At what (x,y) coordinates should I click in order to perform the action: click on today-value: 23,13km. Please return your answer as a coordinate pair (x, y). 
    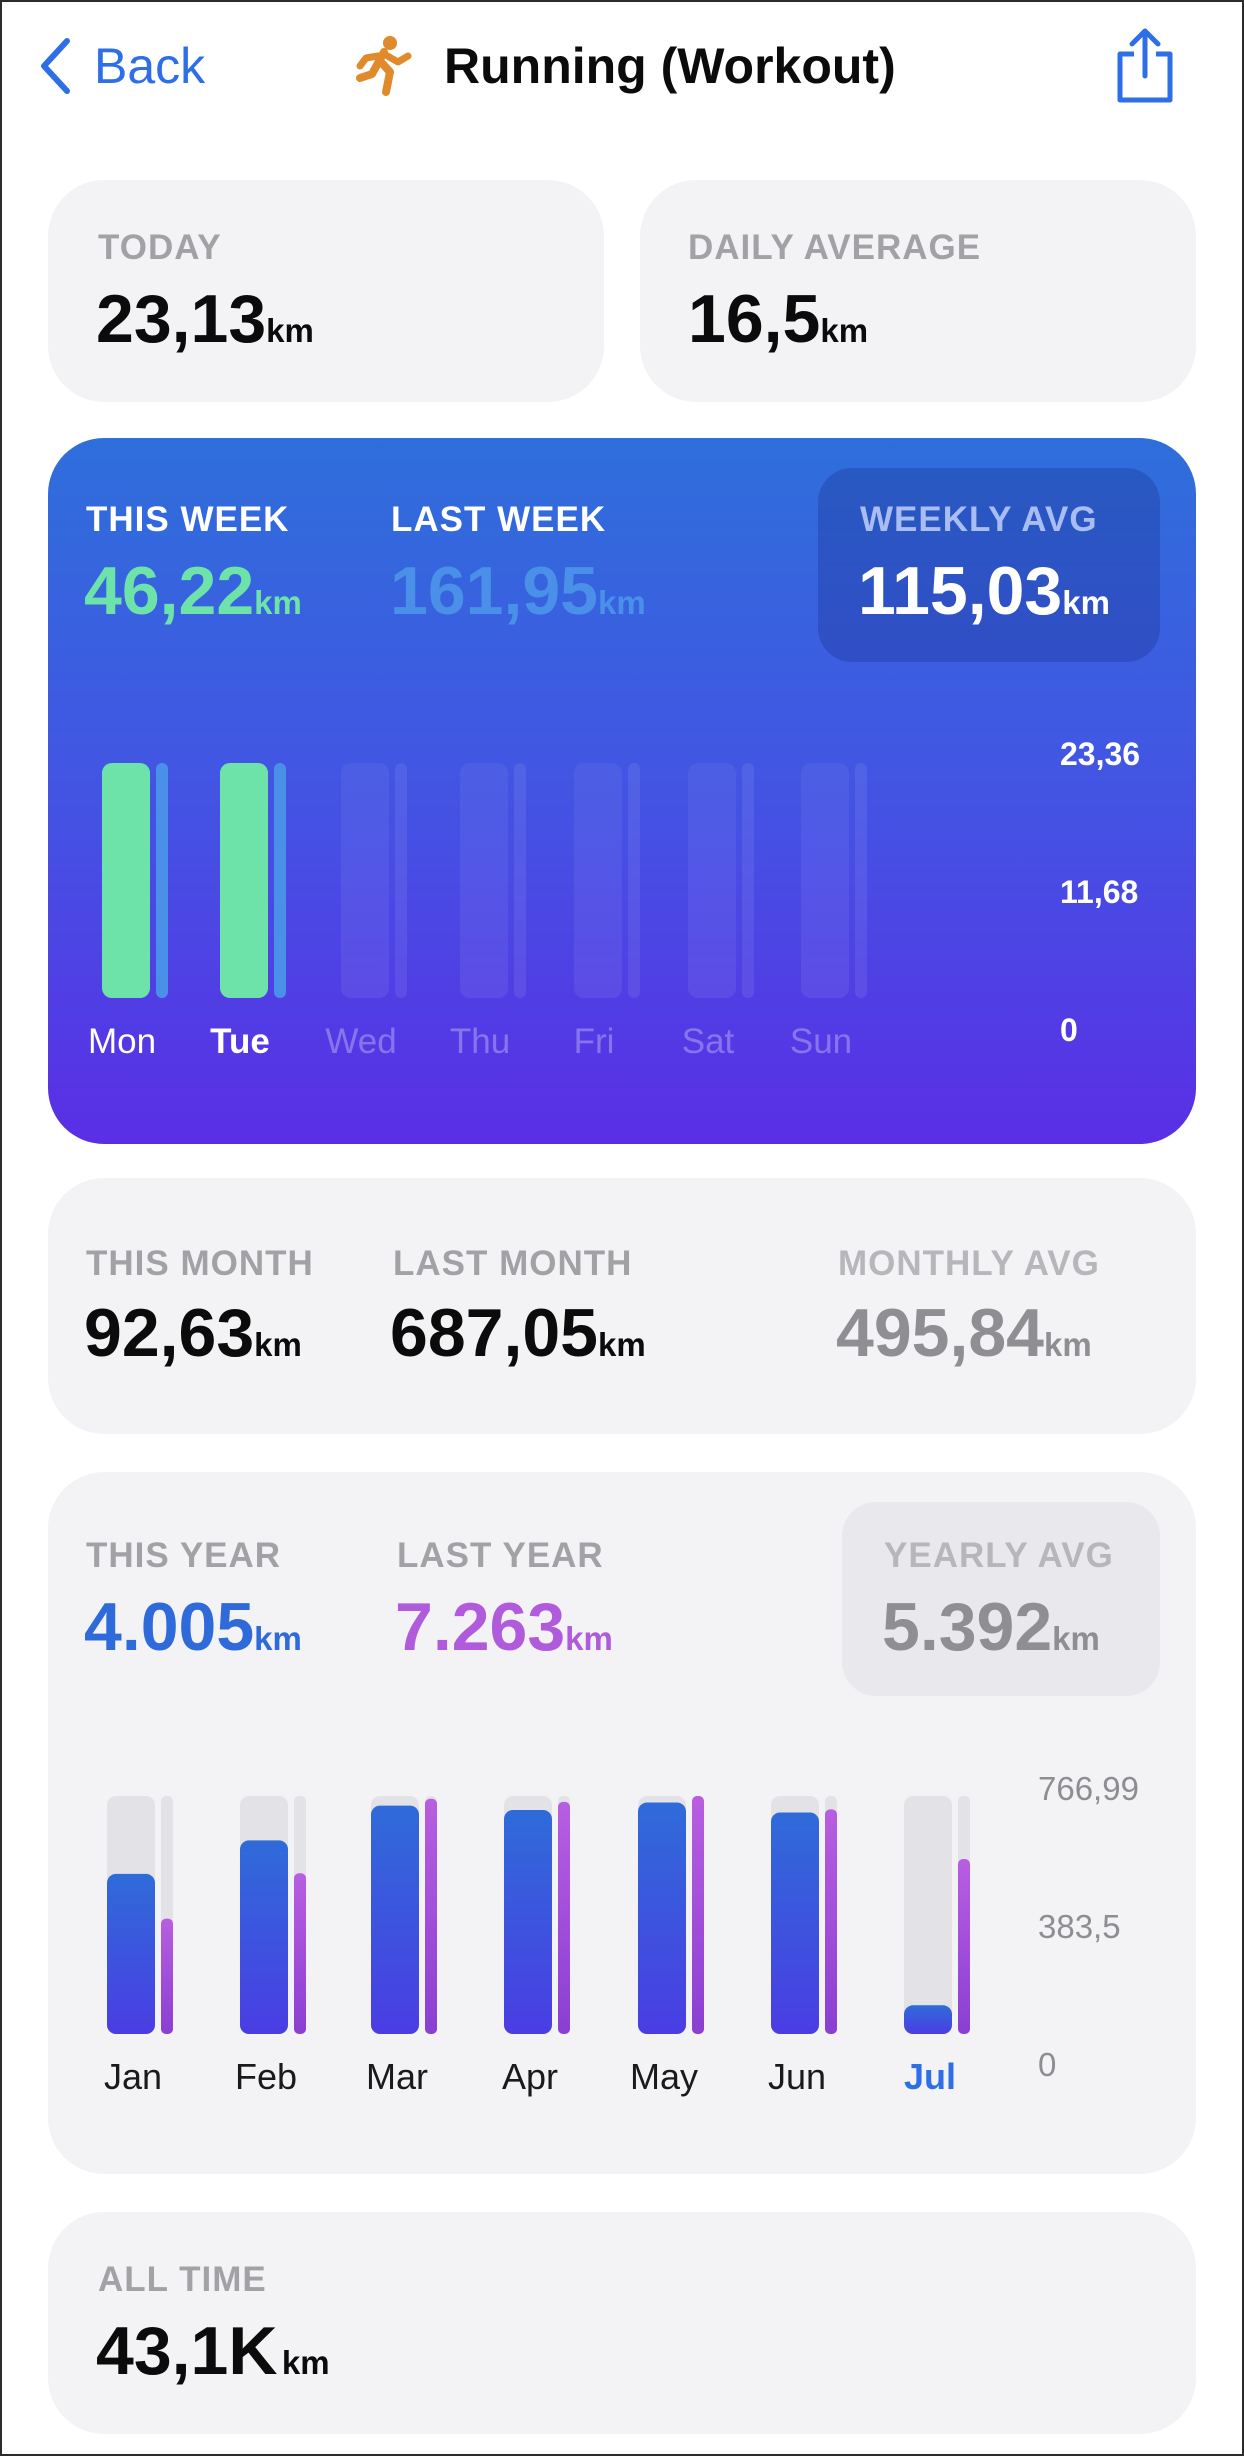
    Looking at the image, I should click on (205, 319).